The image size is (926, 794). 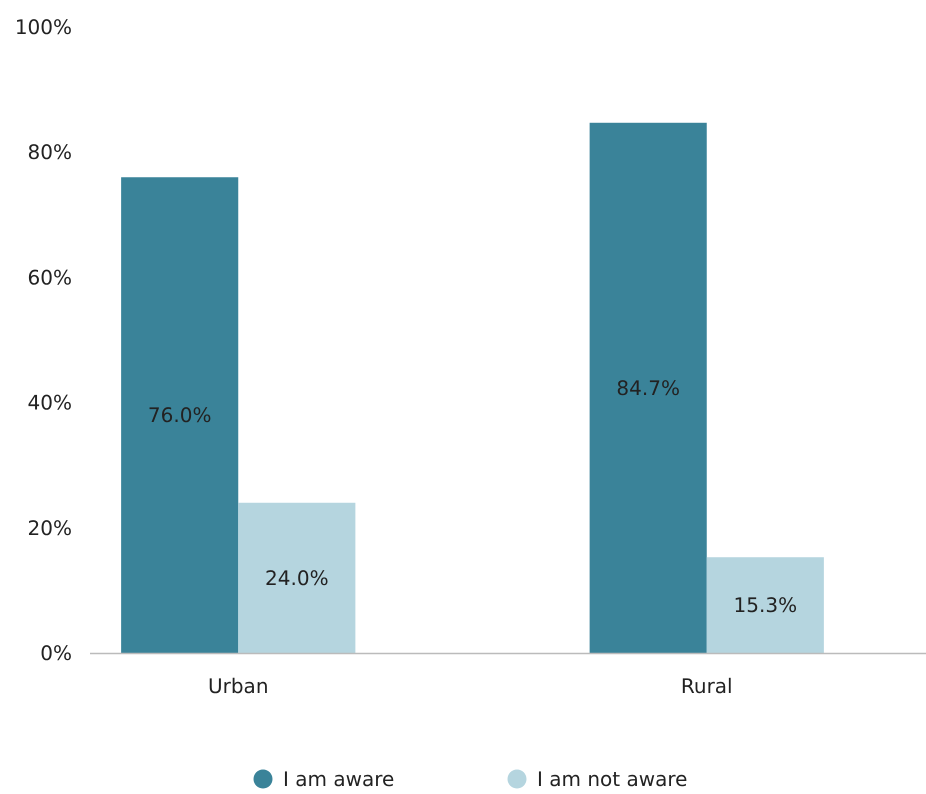 I want to click on y-tick-label: 60%, so click(x=50, y=277).